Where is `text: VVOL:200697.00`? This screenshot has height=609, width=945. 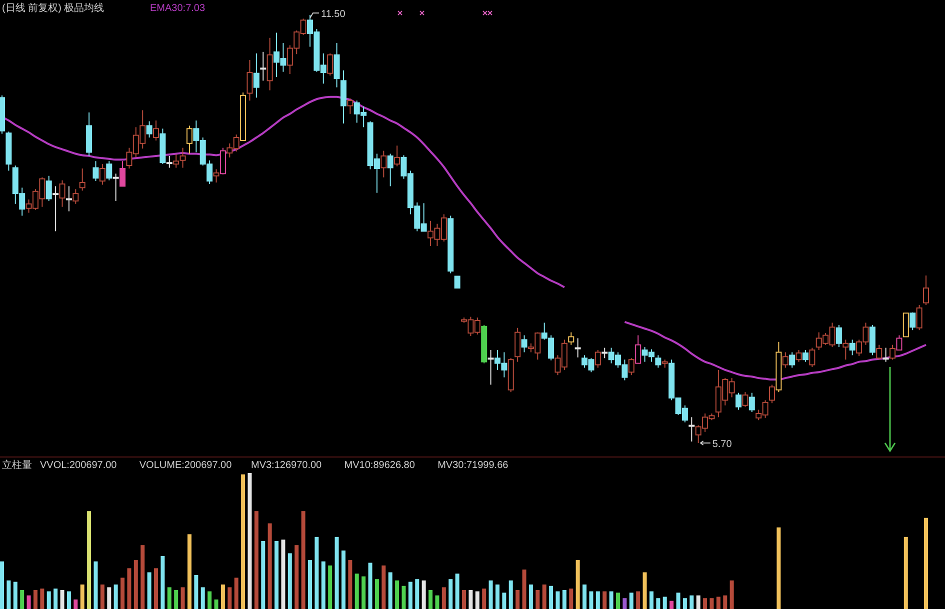
text: VVOL:200697.00 is located at coordinates (79, 465).